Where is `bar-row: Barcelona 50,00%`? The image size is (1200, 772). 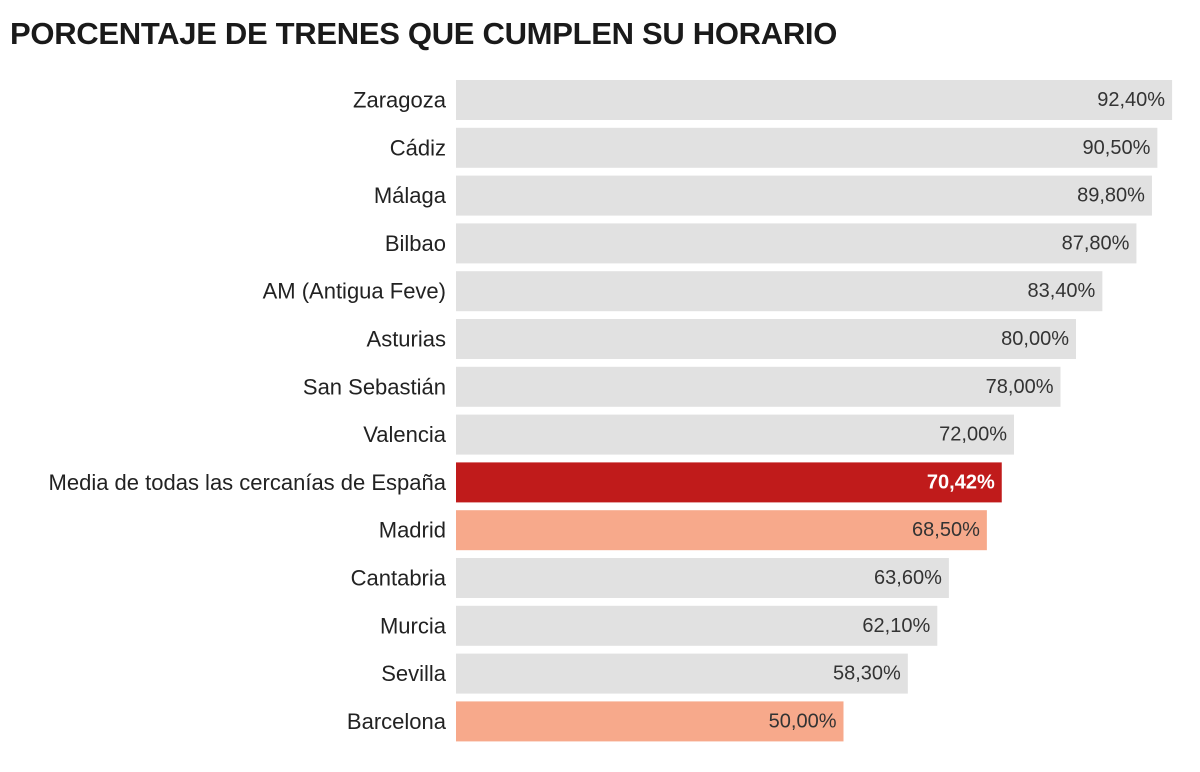
bar-row: Barcelona 50,00% is located at coordinates (595, 721).